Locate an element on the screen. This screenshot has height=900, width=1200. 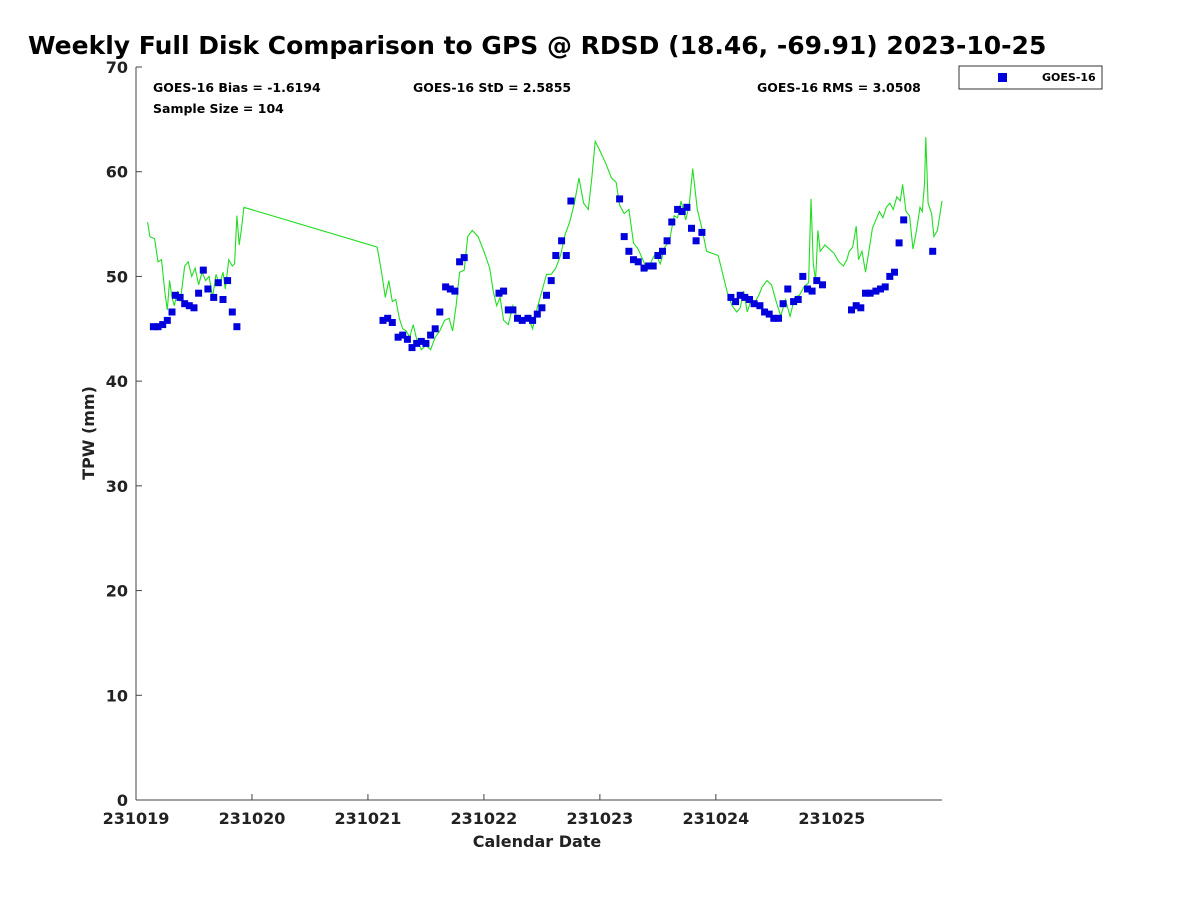
rms-stat: GOES-16 RMS = 3.0508 is located at coordinates (839, 87).